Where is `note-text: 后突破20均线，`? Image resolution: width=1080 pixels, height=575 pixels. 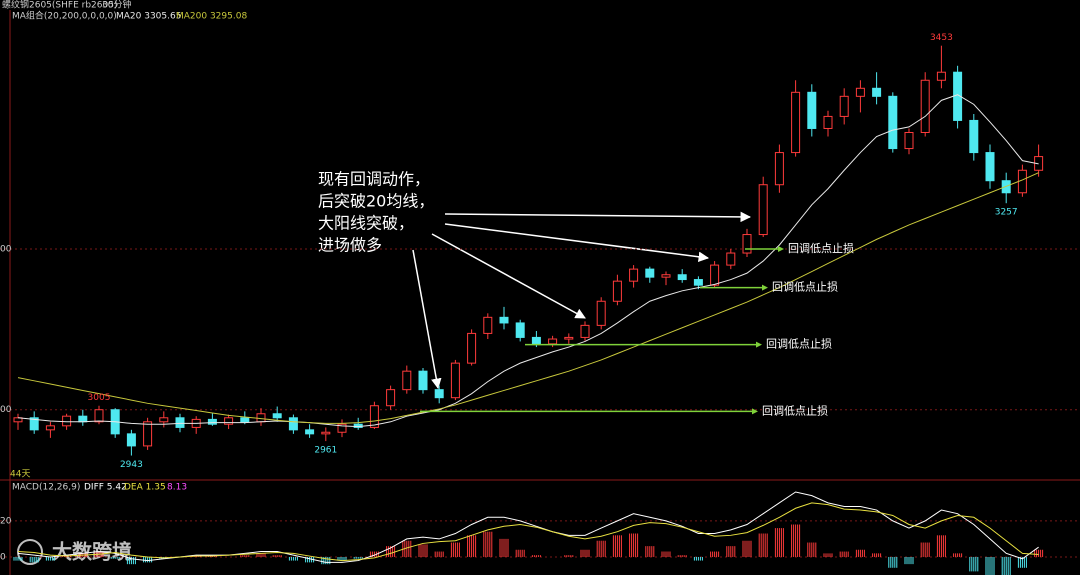 note-text: 后突破20均线， is located at coordinates (376, 201).